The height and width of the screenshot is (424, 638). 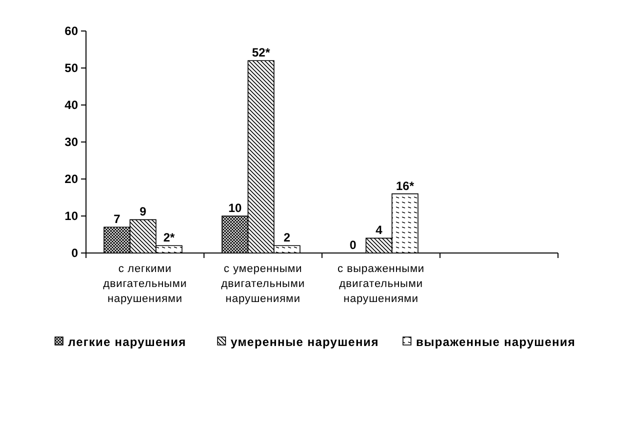 What do you see at coordinates (379, 230) in the screenshot?
I see `data-label: 4` at bounding box center [379, 230].